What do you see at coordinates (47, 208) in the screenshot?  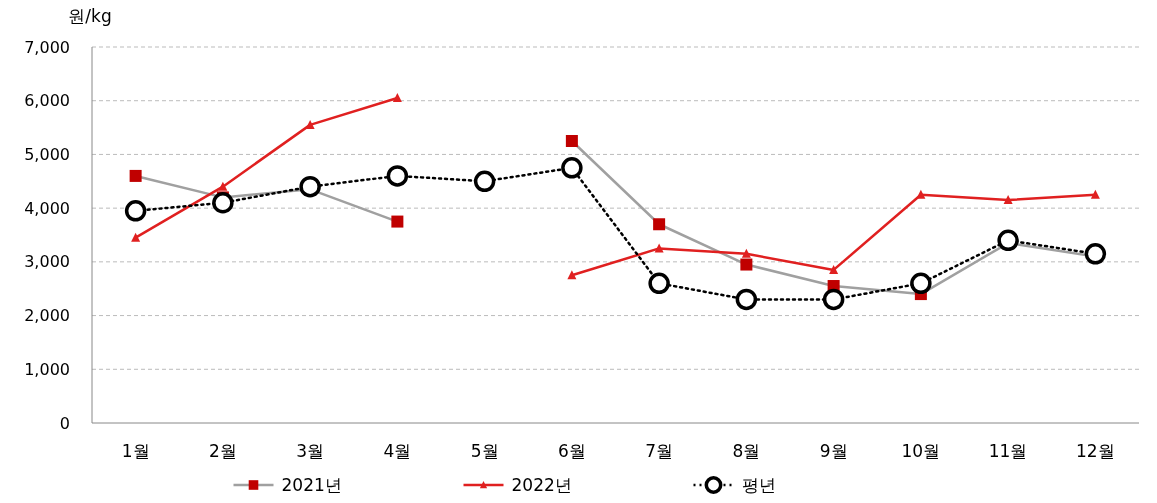 I see `y-tick-label: 4,000` at bounding box center [47, 208].